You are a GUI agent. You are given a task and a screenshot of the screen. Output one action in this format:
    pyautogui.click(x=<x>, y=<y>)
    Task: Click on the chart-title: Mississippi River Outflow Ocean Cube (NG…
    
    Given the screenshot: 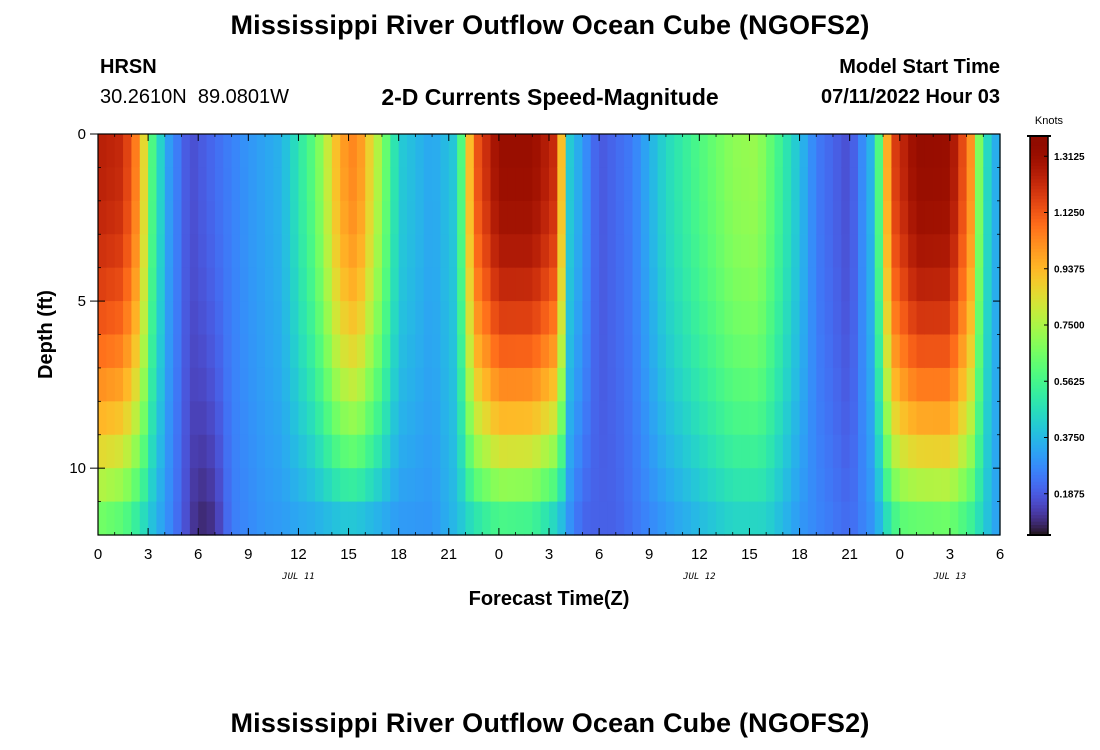 What is the action you would take?
    pyautogui.click(x=550, y=25)
    